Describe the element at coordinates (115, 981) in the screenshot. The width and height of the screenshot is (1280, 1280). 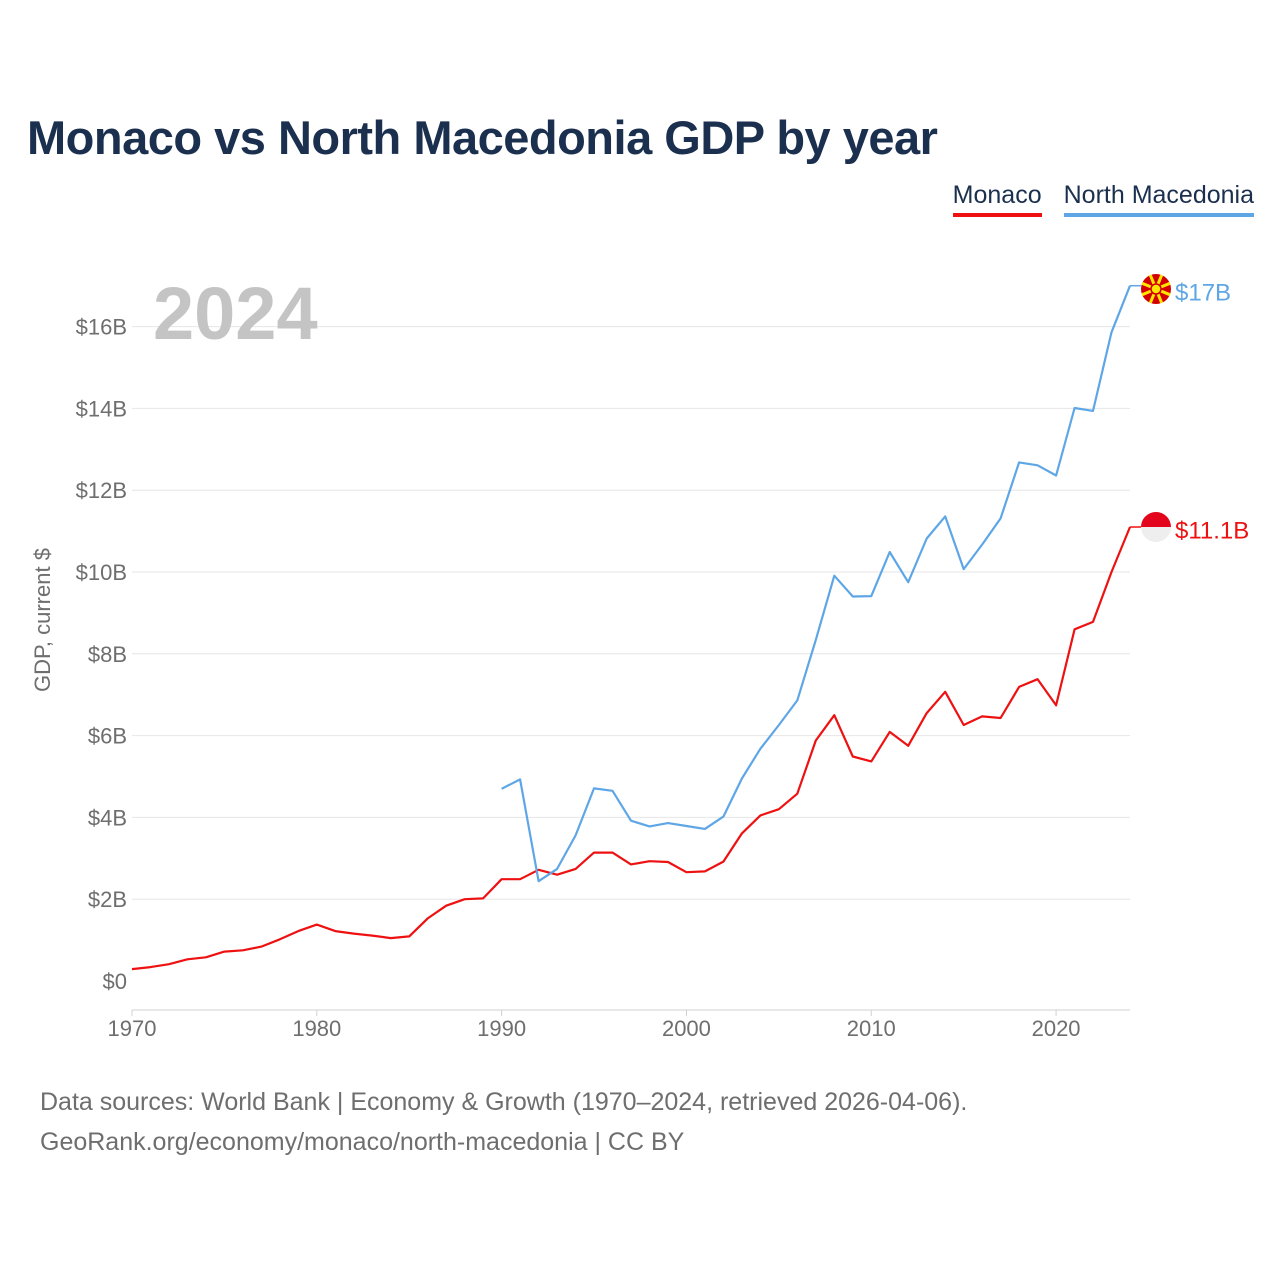
I see `y-tick-label: $0` at that location.